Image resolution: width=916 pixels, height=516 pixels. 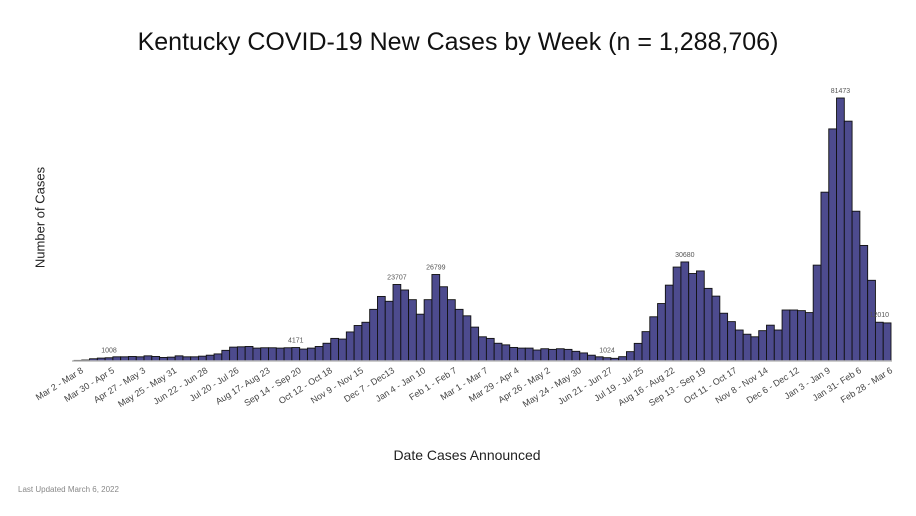 I want to click on data-label: 1024, so click(x=607, y=351).